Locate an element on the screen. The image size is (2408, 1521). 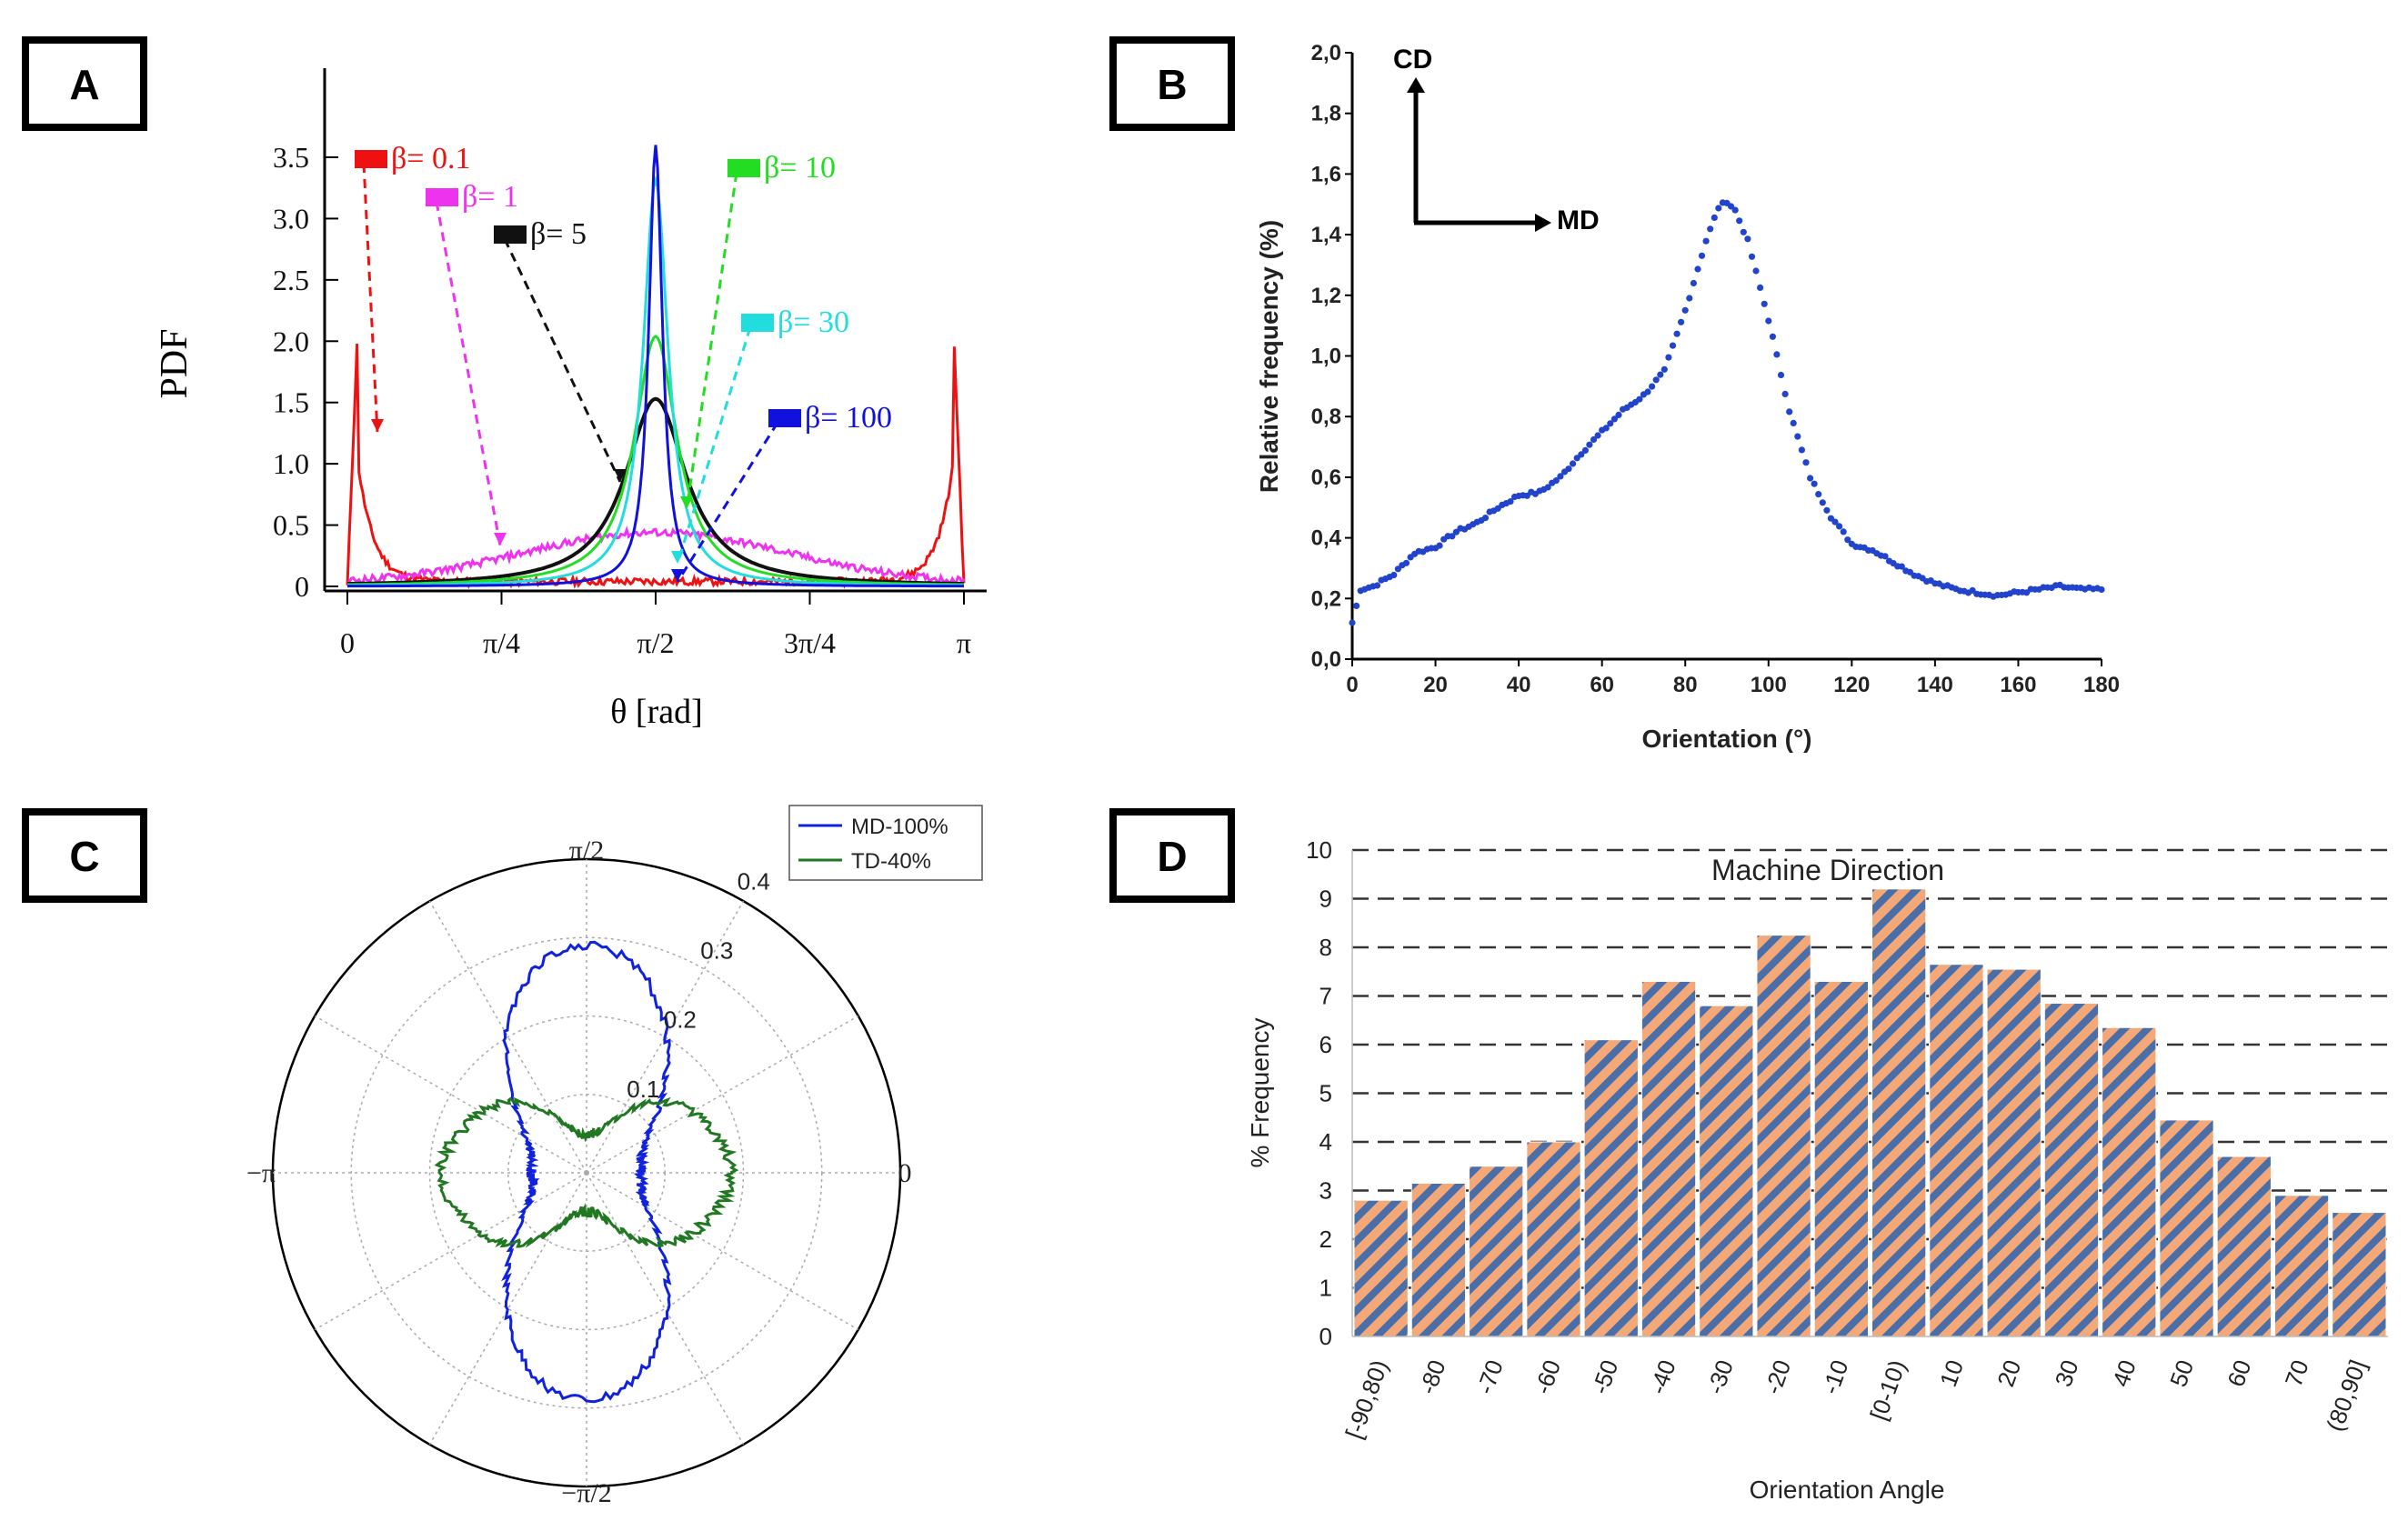
a-y-tick-label: 2.0 is located at coordinates (291, 341).